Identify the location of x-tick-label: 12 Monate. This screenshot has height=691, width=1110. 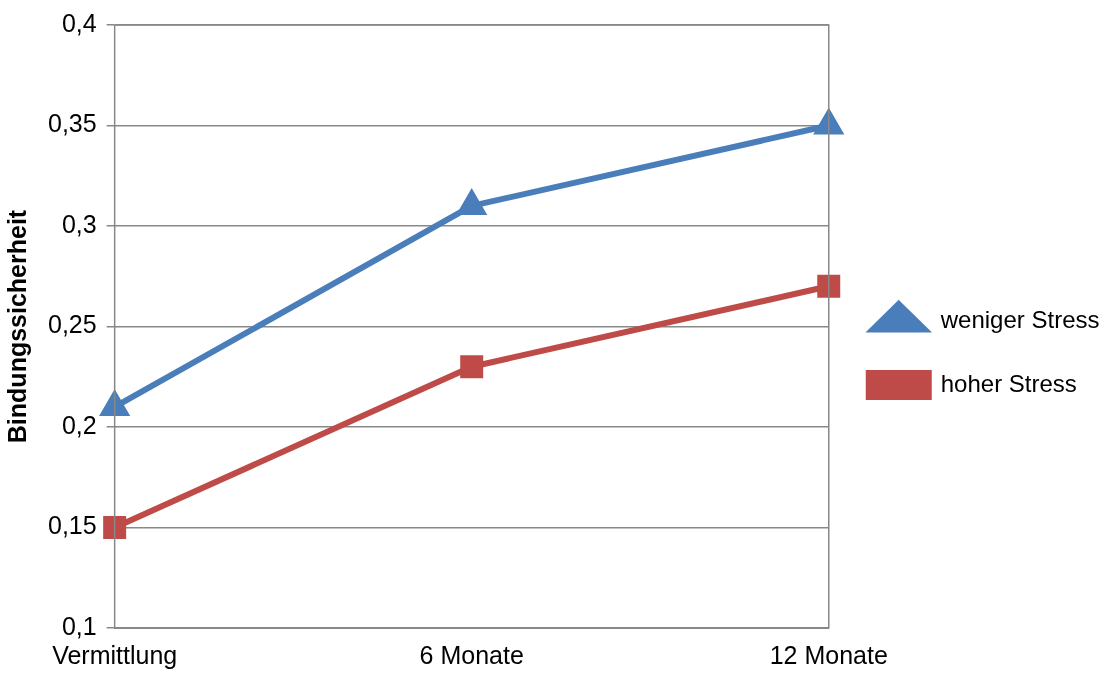
(828, 654).